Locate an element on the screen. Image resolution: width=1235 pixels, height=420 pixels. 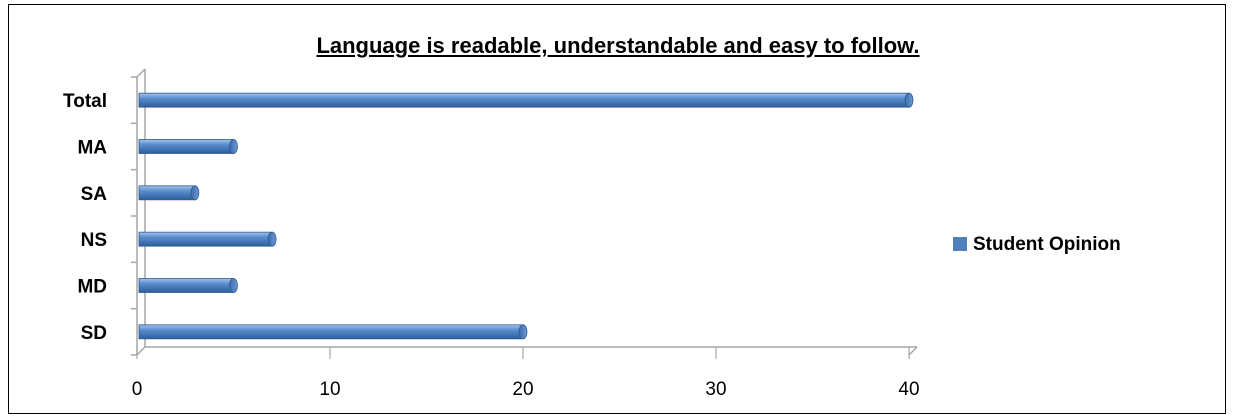
floor-right-edge is located at coordinates (913, 351).